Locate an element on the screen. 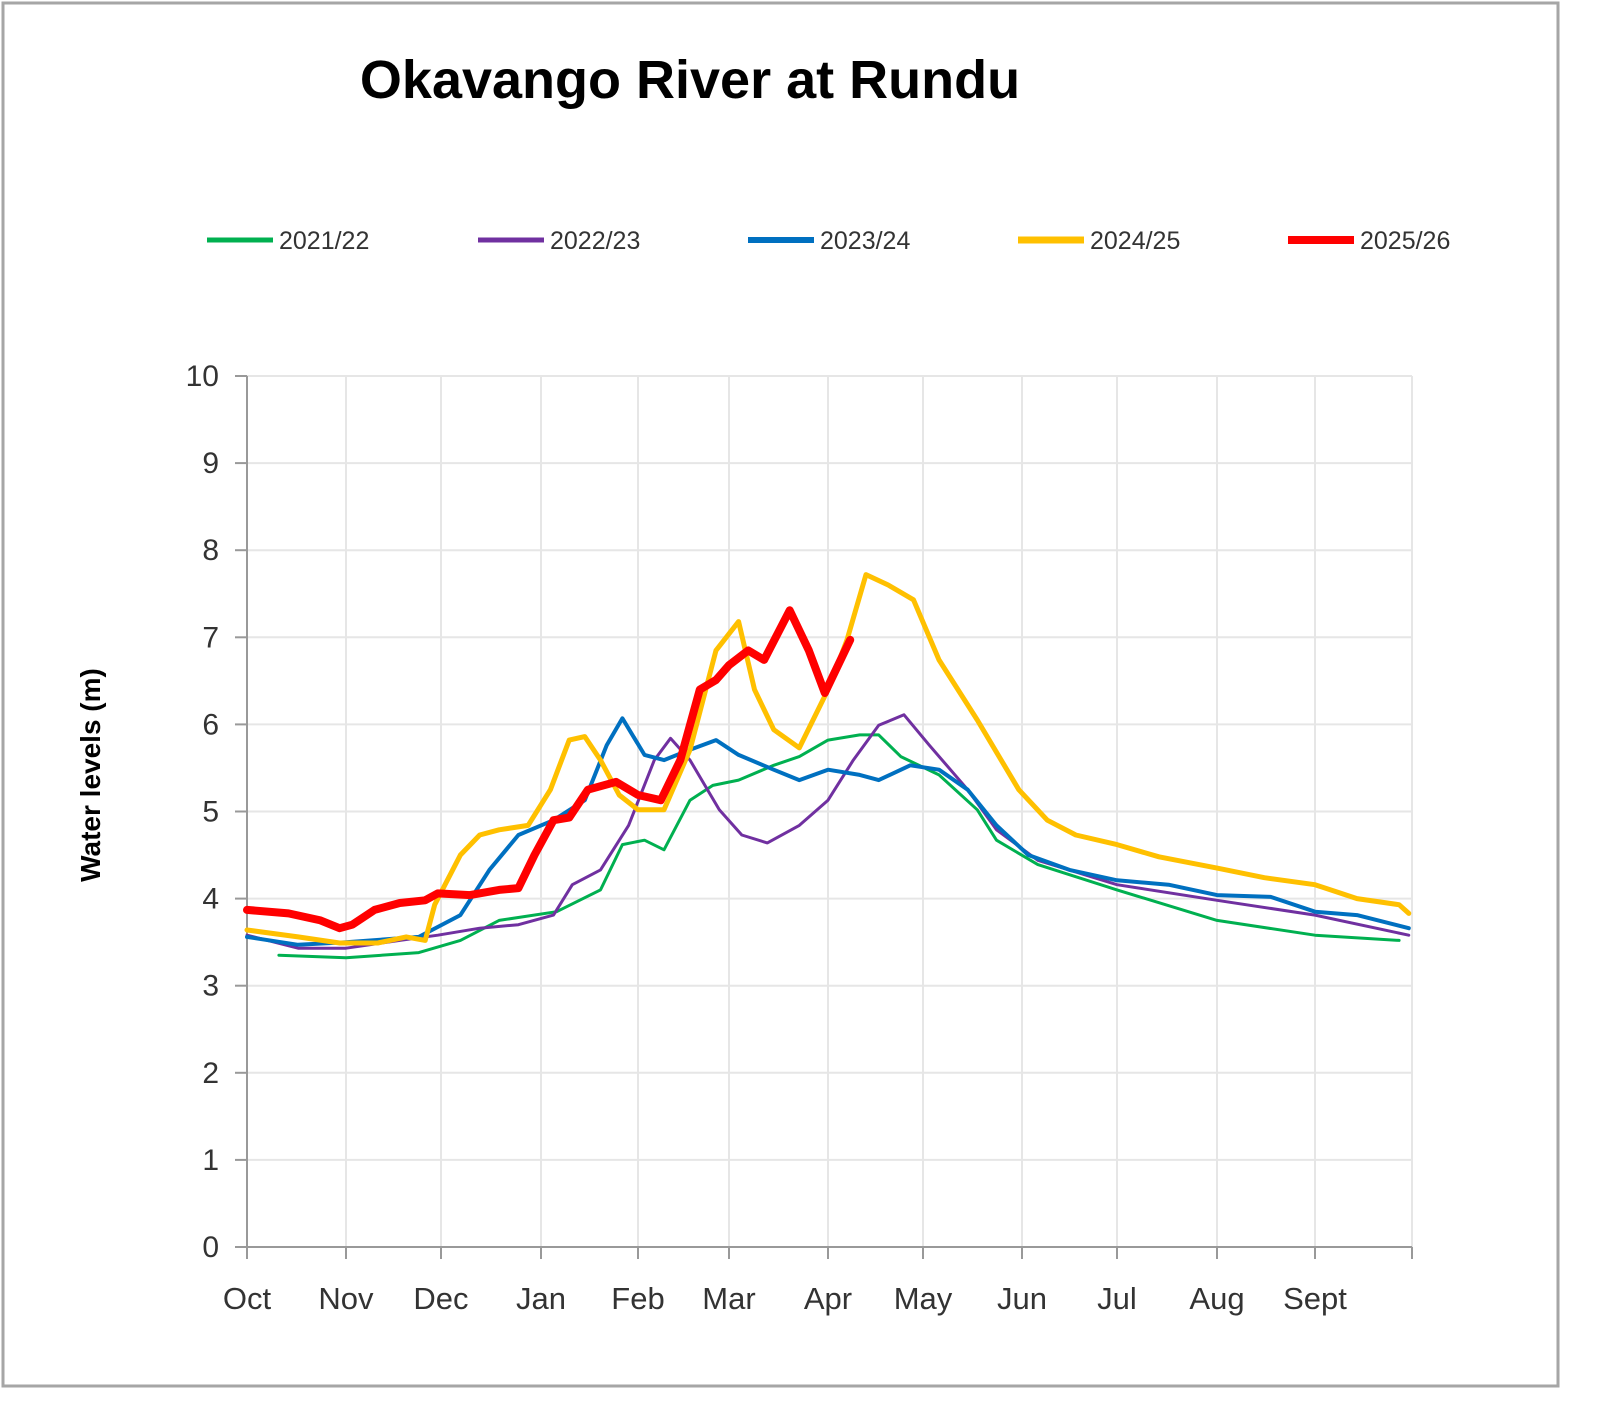  x-tick-label: Apr is located at coordinates (828, 1298).